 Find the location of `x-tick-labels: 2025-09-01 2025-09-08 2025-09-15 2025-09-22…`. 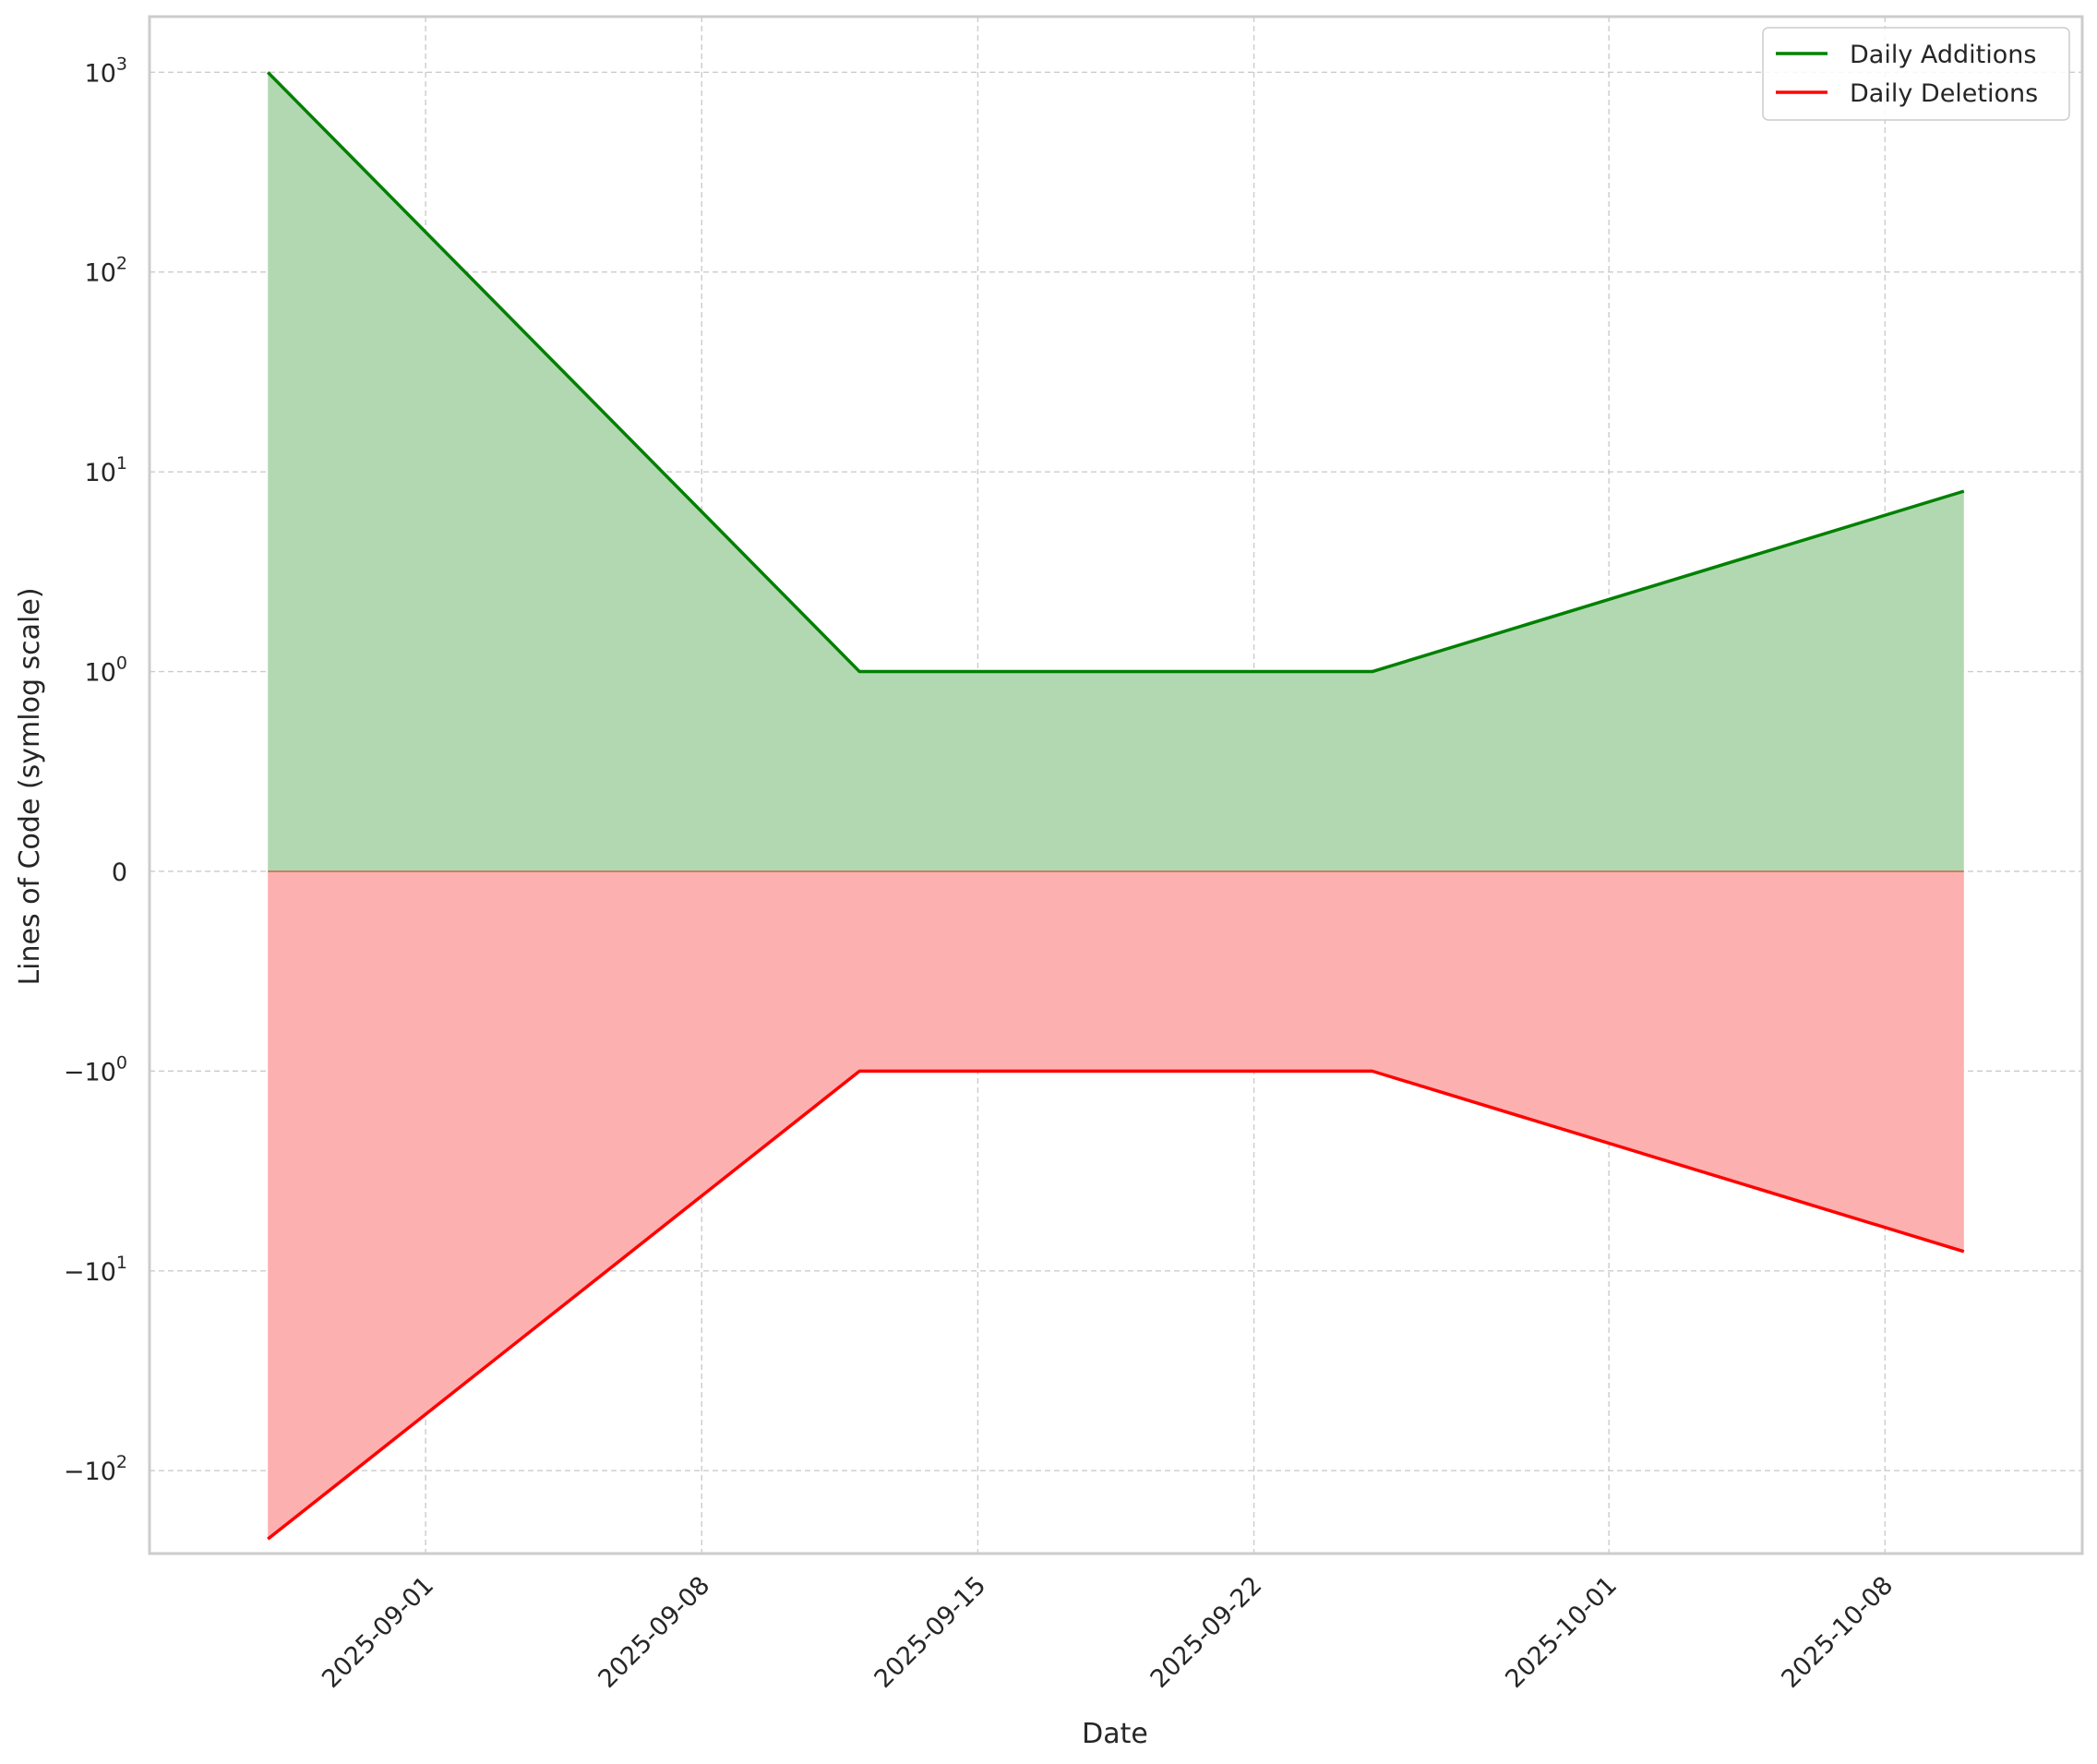

x-tick-labels: 2025-09-01 2025-09-08 2025-09-15 2025-09-22… is located at coordinates (1108, 1632).